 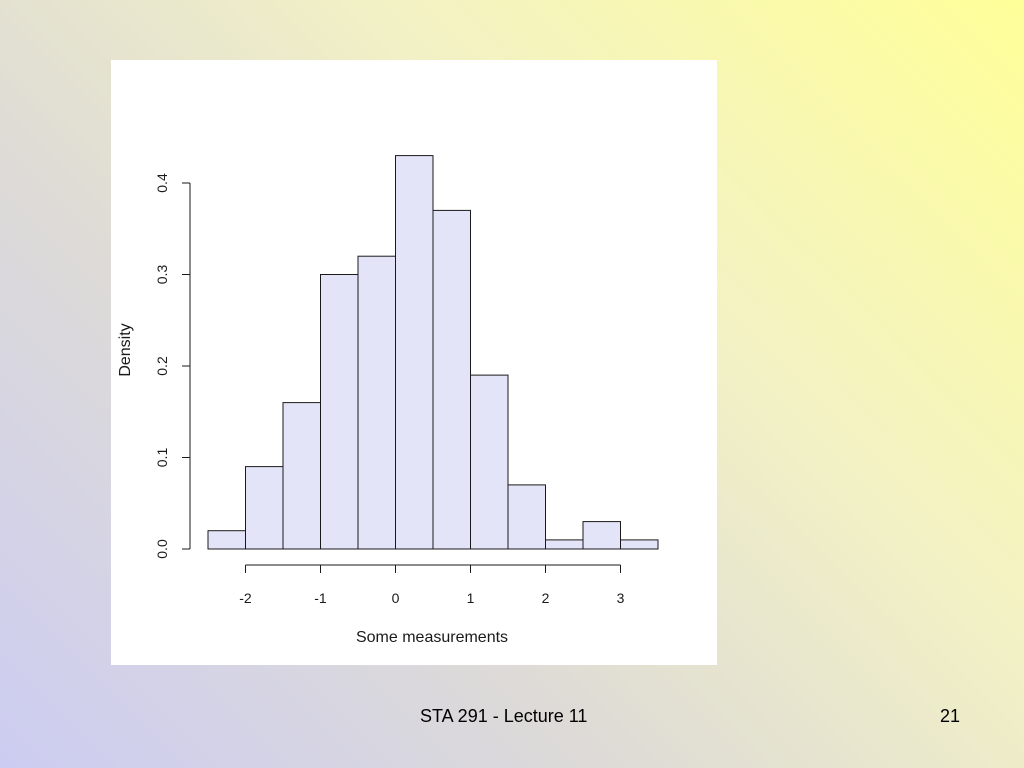 I want to click on y-tick-label: 0.0, so click(x=162, y=549).